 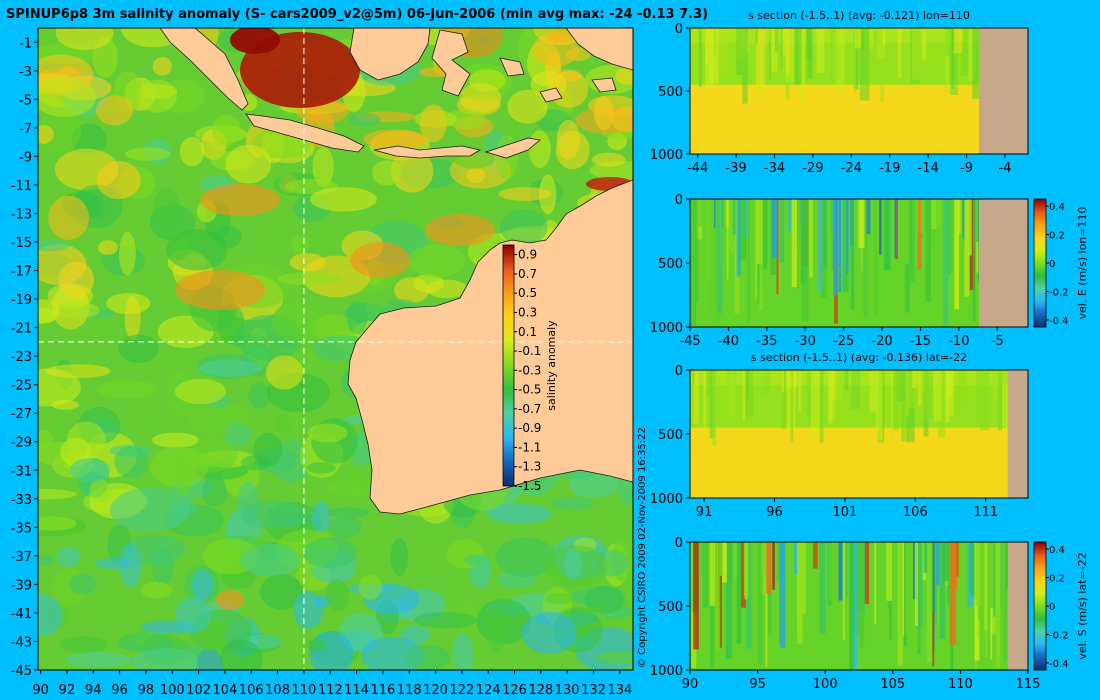 What do you see at coordinates (40, 690) in the screenshot?
I see `map-x-tick-label: 90` at bounding box center [40, 690].